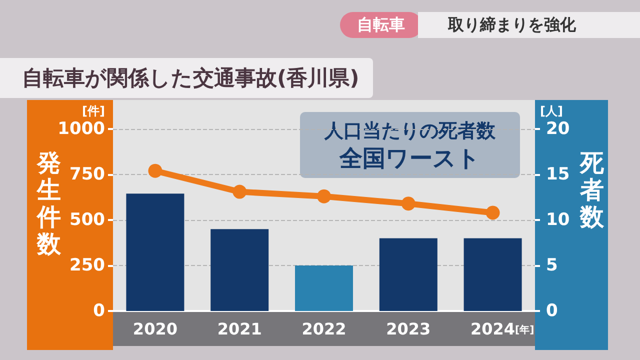 This screenshot has width=640, height=360. I want to click on y-tick-label: 500, so click(88, 220).